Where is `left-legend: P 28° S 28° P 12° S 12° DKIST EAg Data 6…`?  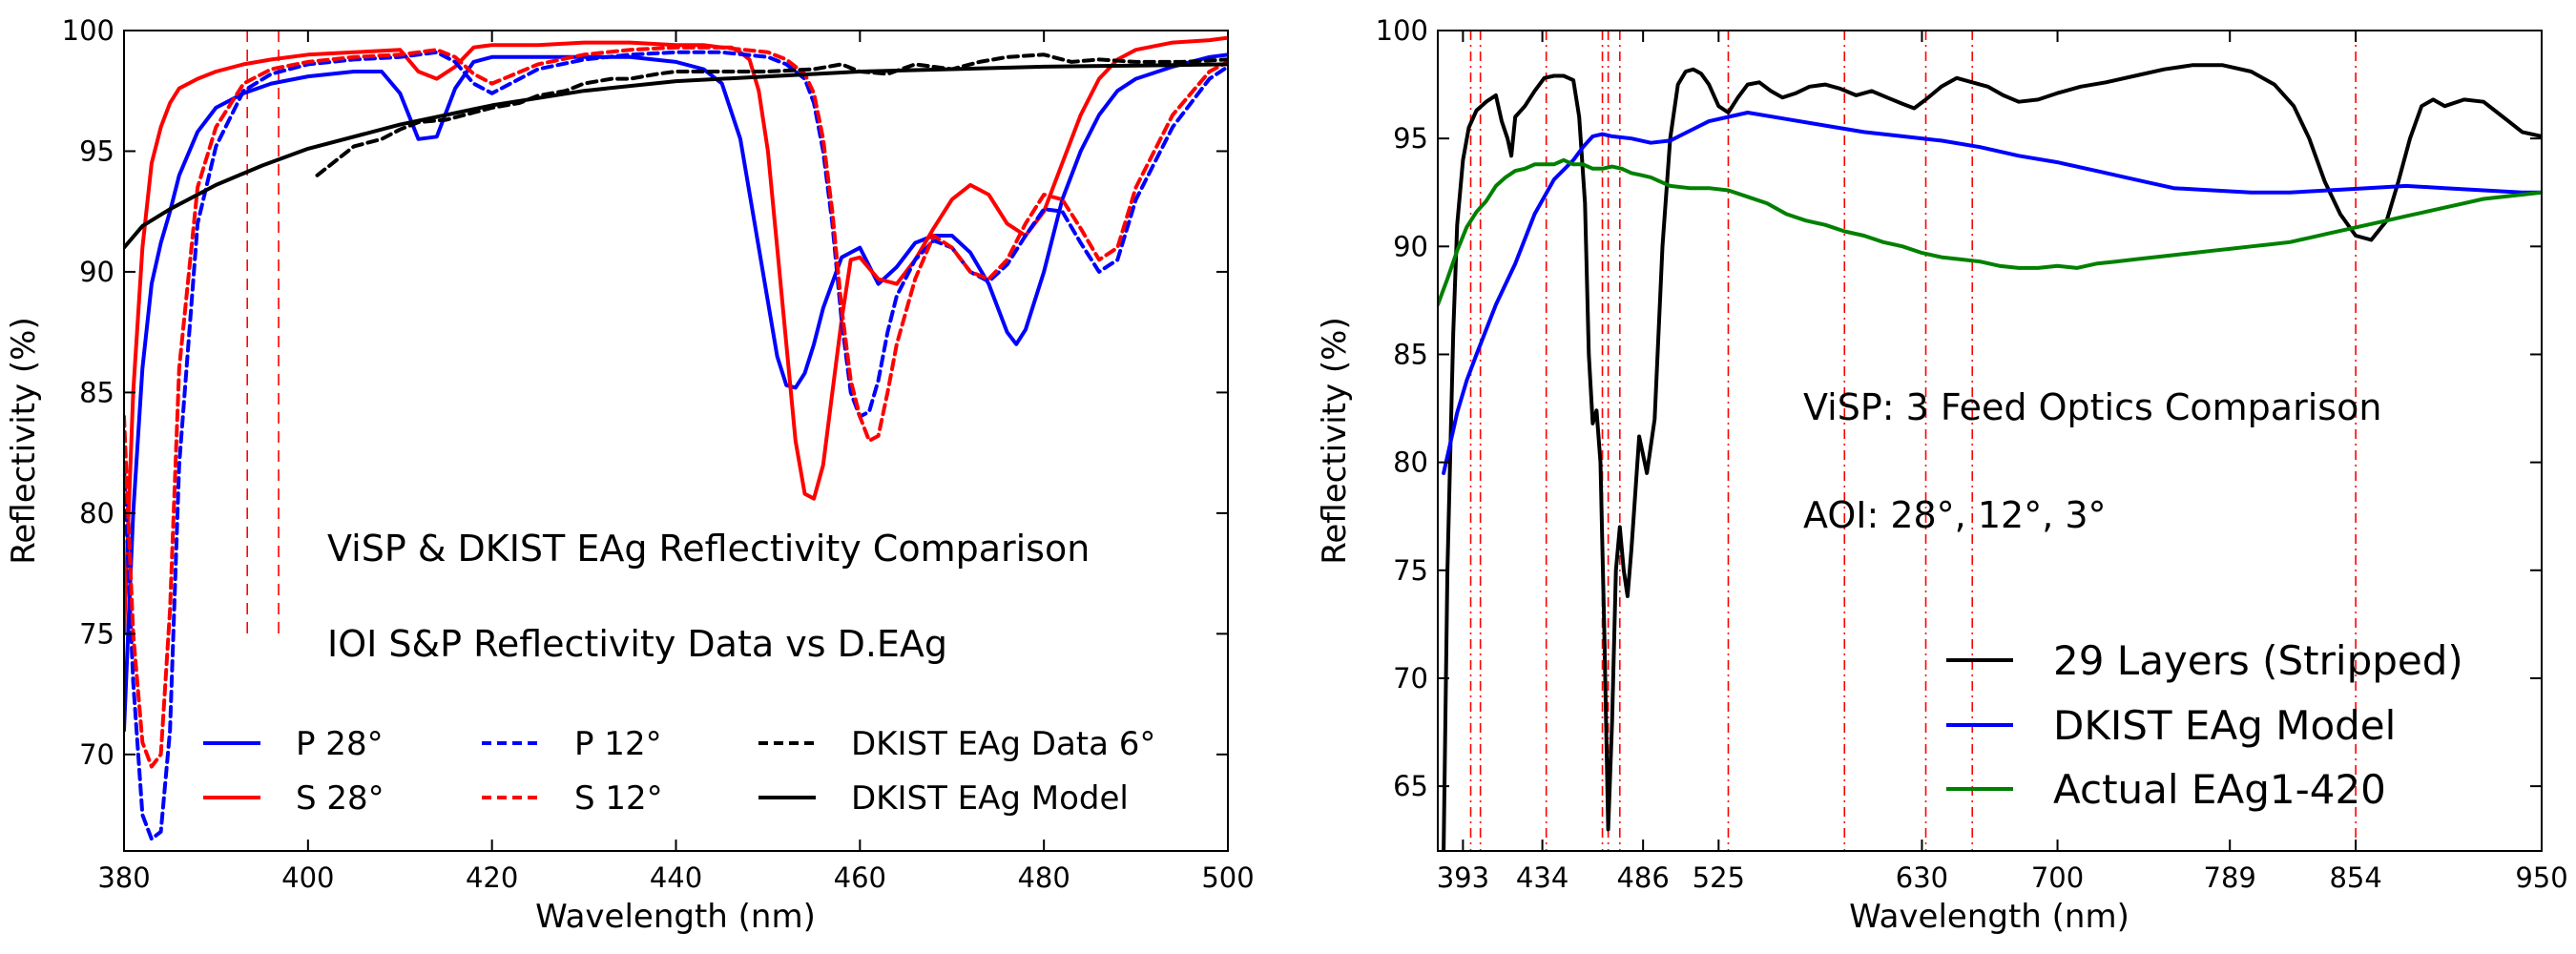
left-legend: P 28° S 28° P 12° S 12° DKIST EAg Data 6… is located at coordinates (679, 771).